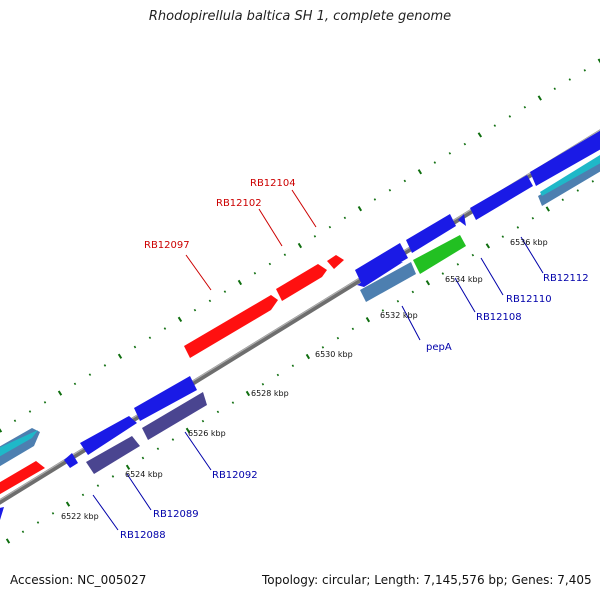 Image resolution: width=600 pixels, height=600 pixels. Describe the element at coordinates (529, 299) in the screenshot. I see `gene-label-RB12110: RB12110` at that location.